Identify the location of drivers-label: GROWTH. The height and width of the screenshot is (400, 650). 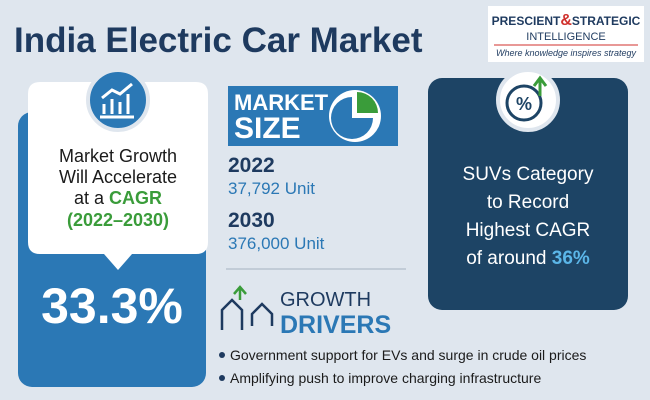
(325, 300).